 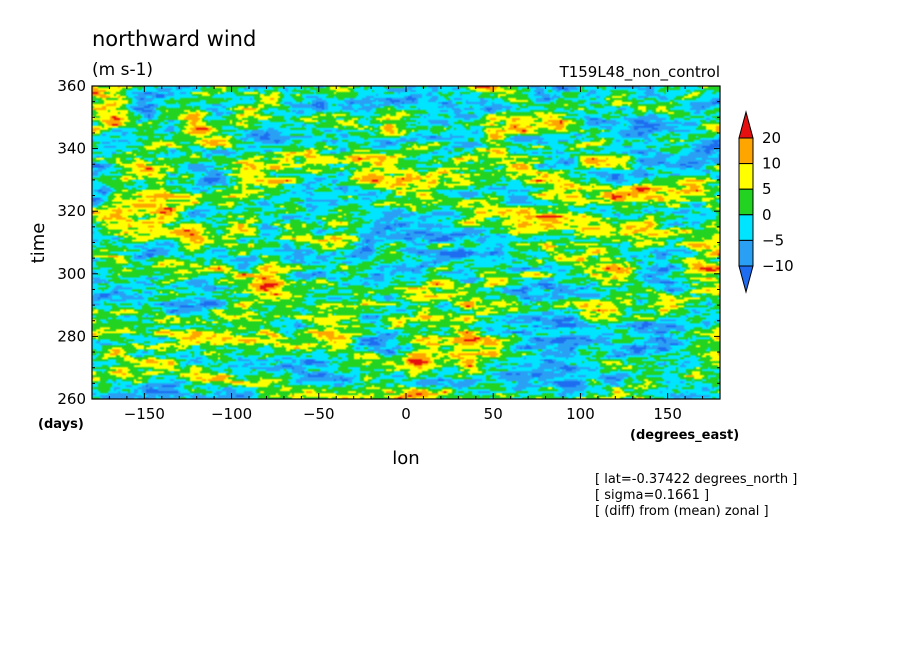 What do you see at coordinates (71, 211) in the screenshot?
I see `y-tick-label: 320` at bounding box center [71, 211].